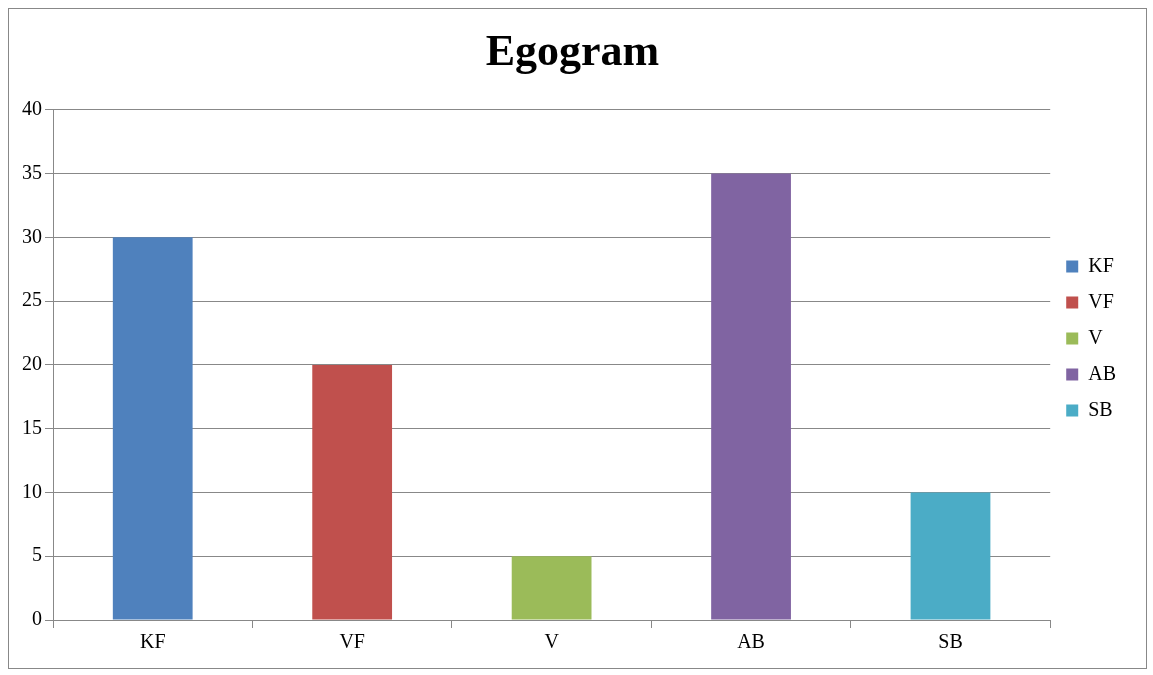 The width and height of the screenshot is (1153, 675). Describe the element at coordinates (1096, 336) in the screenshot. I see `legend-label: V` at that location.